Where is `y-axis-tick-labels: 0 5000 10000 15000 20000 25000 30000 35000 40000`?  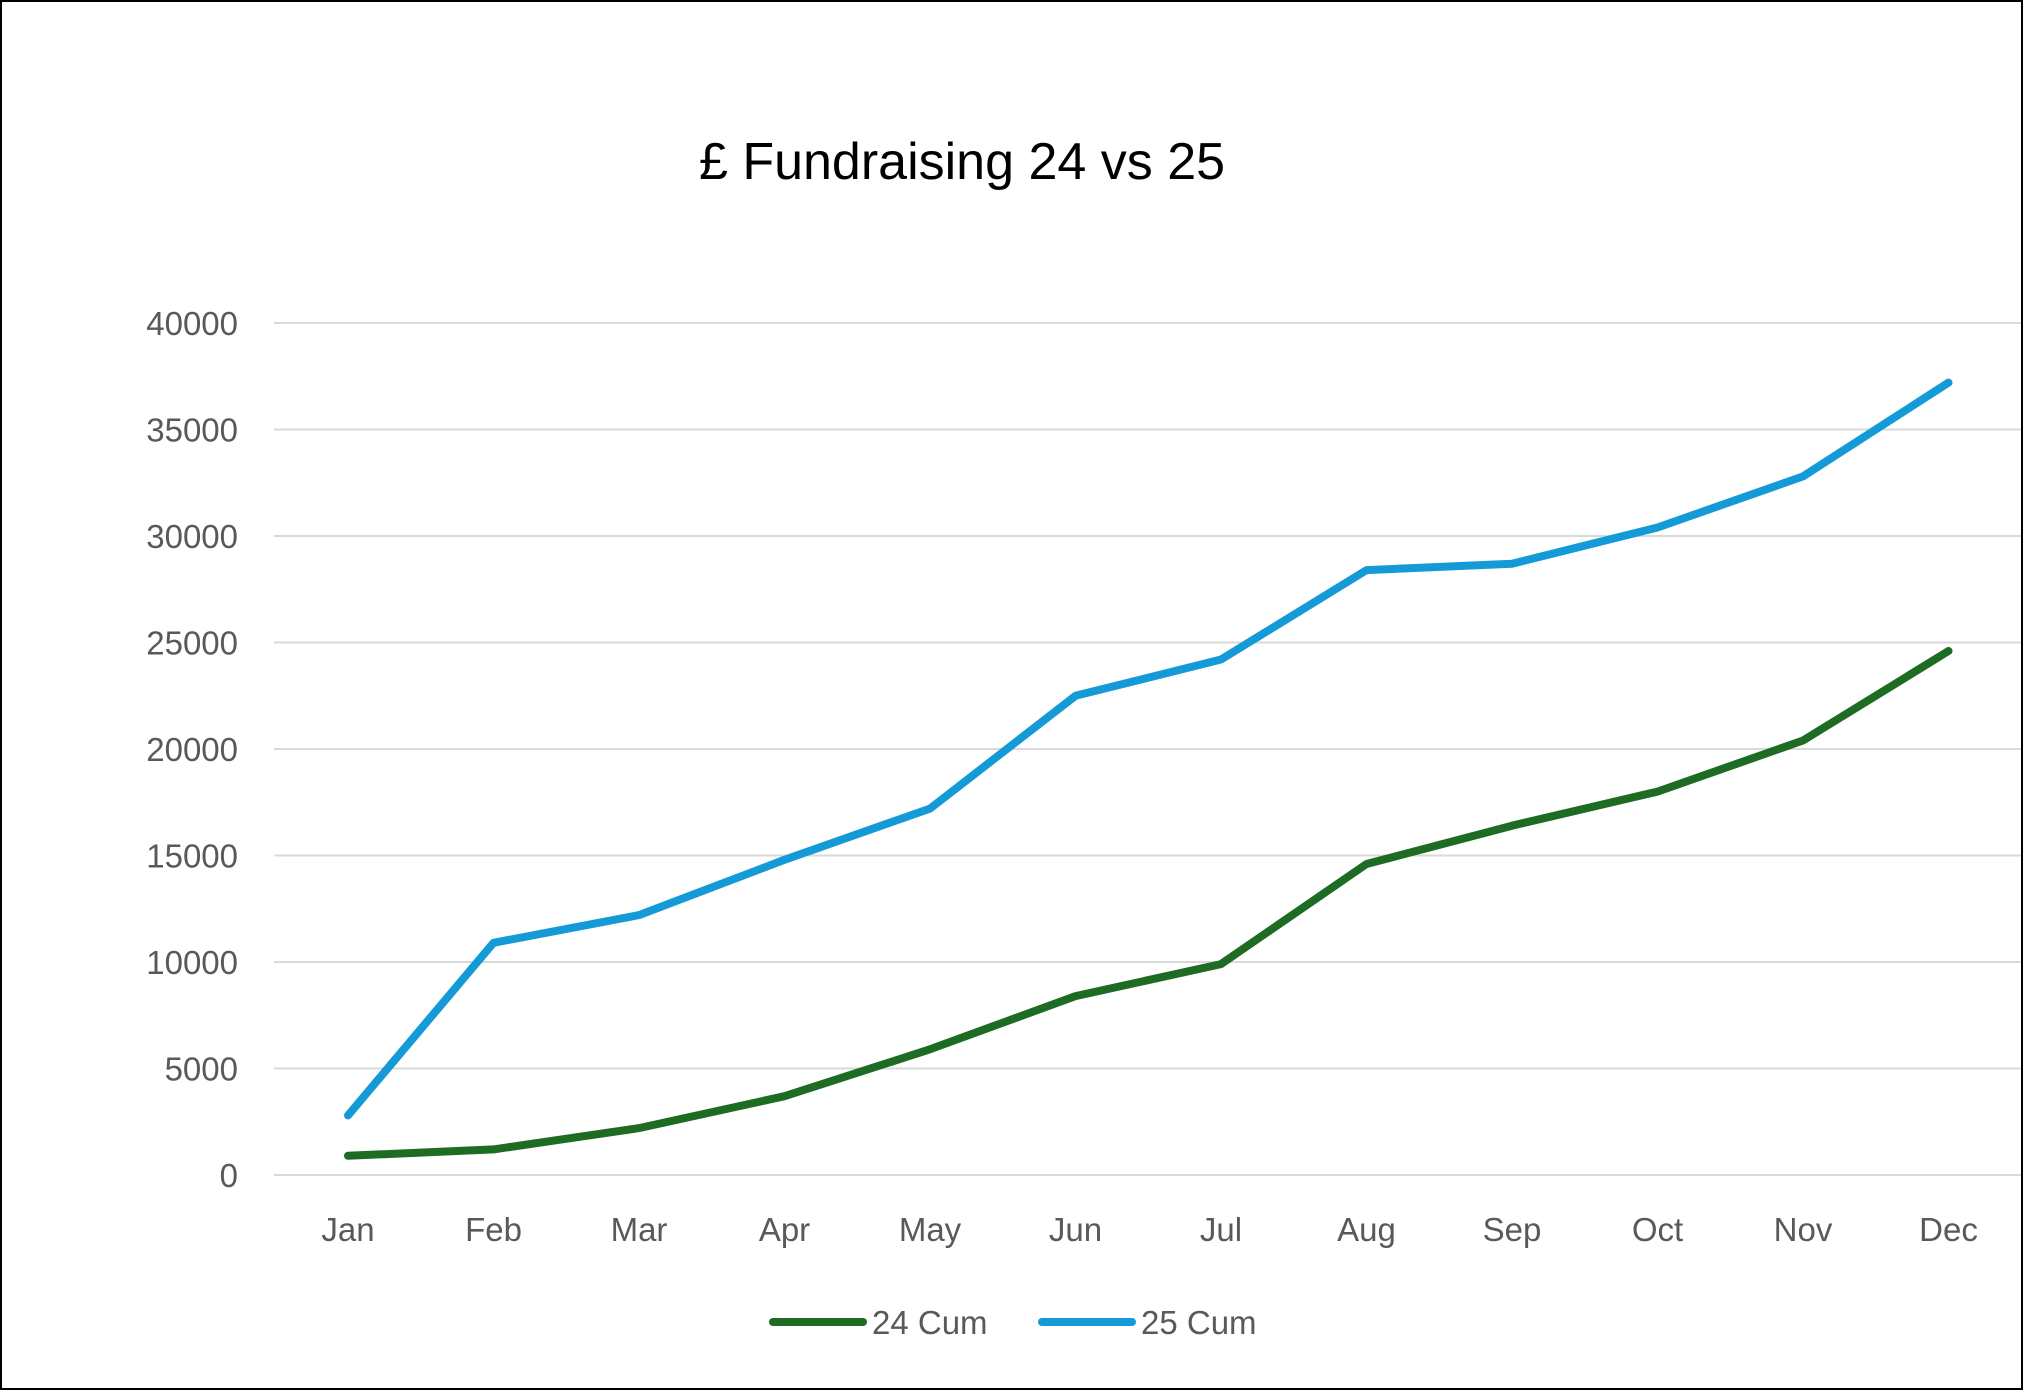
y-axis-tick-labels: 0 5000 10000 15000 20000 25000 30000 35000 40000 is located at coordinates (192, 749).